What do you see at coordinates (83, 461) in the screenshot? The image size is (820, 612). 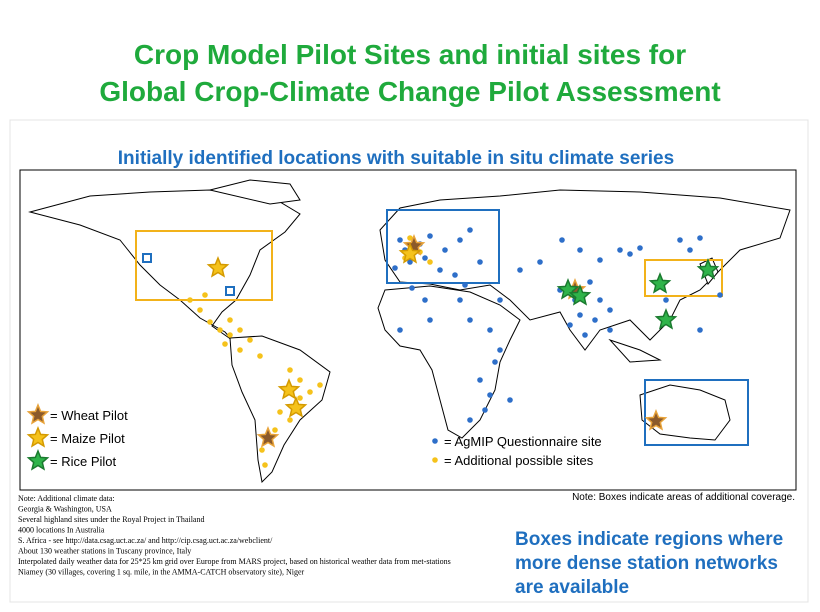 I see `legend-label: = Rice Pilot` at bounding box center [83, 461].